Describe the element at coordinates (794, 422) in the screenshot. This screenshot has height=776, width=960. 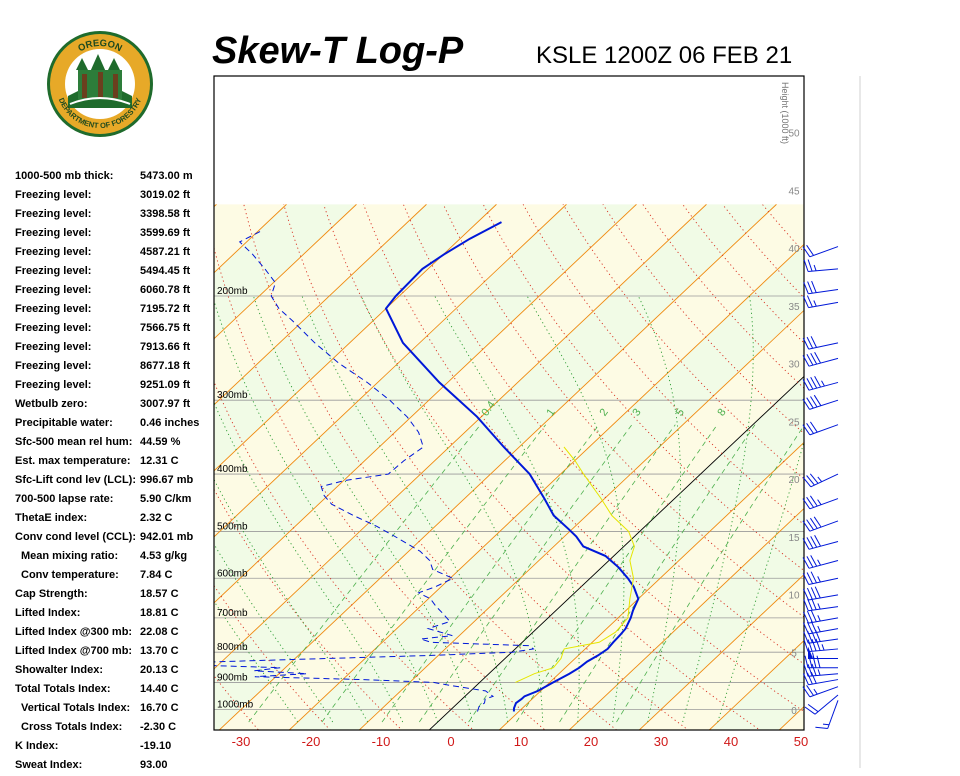
I see `height-tick-label: 25` at that location.